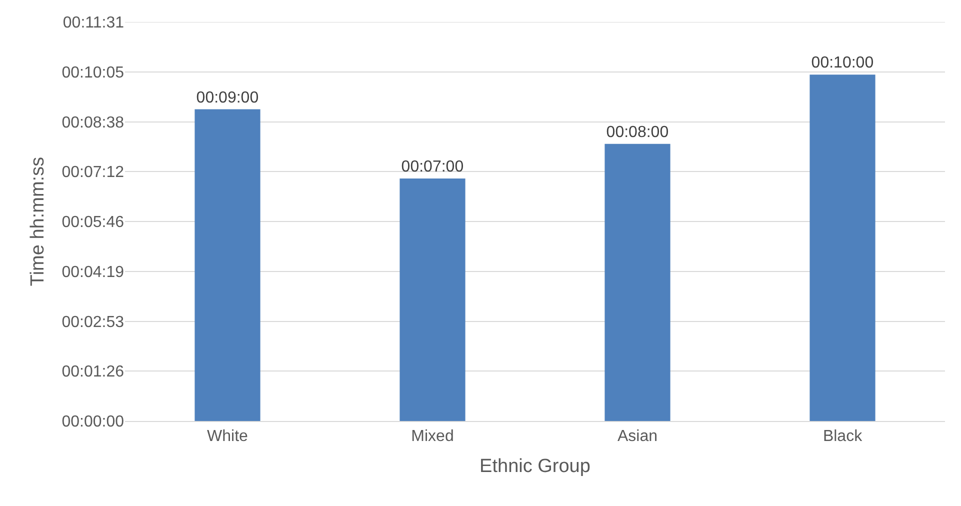 This screenshot has width=961, height=506. Describe the element at coordinates (93, 372) in the screenshot. I see `y-tick-label: 00:01:26` at that location.